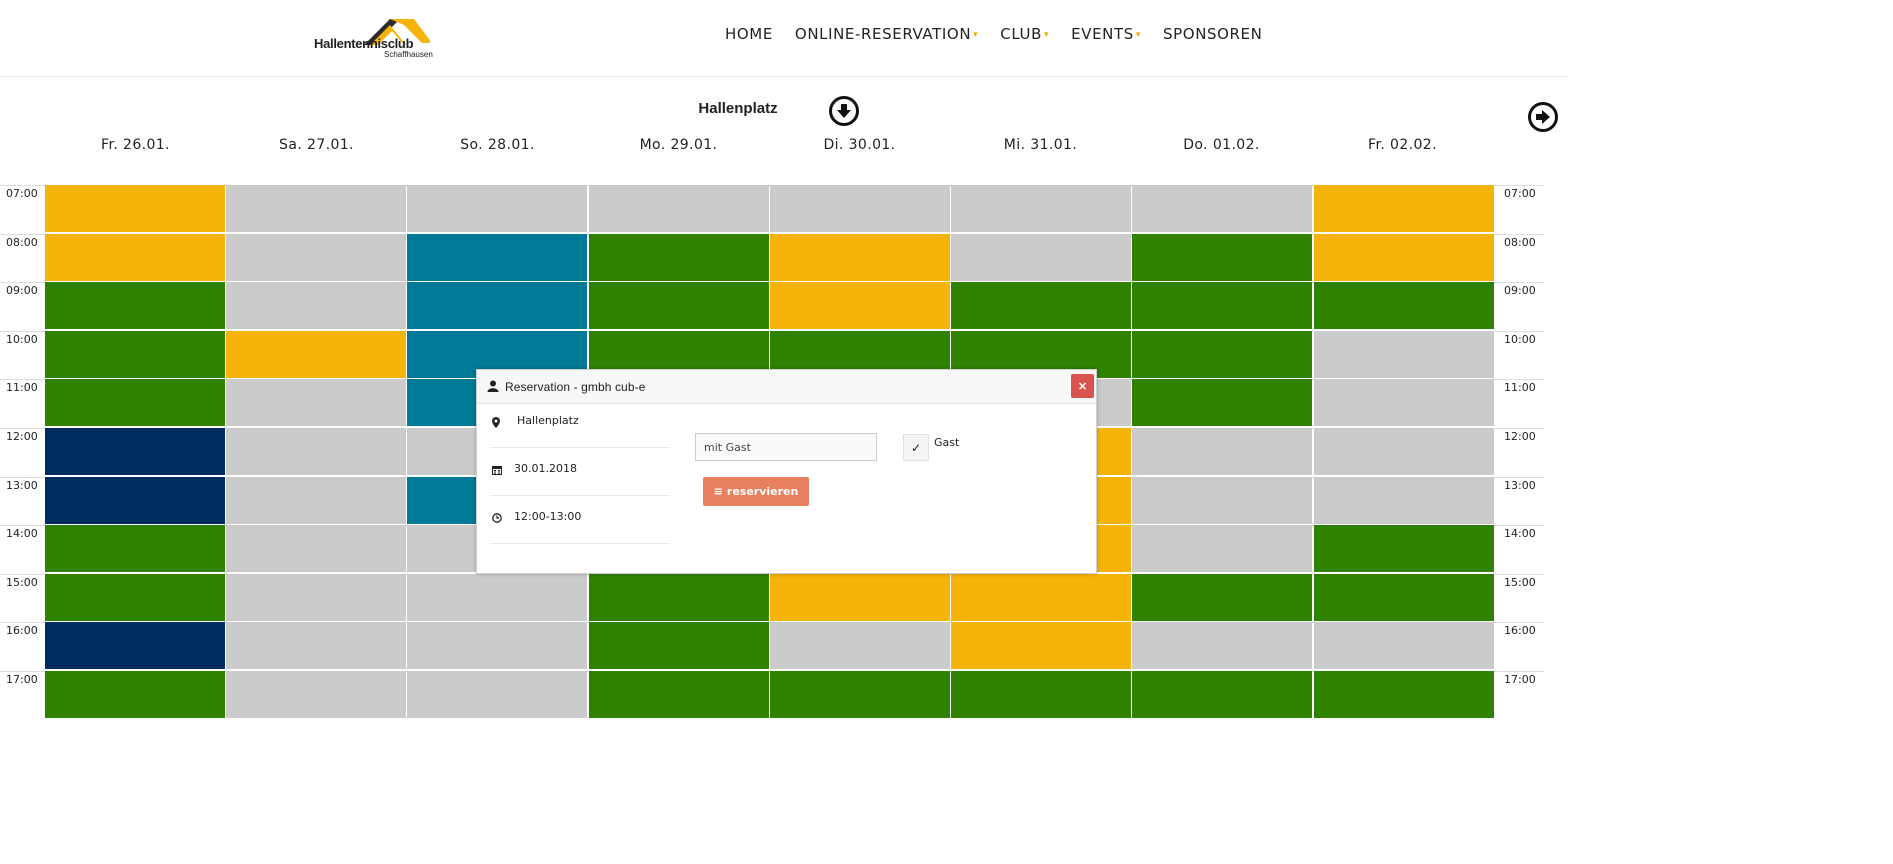  What do you see at coordinates (786, 447) in the screenshot?
I see `guest-input` at bounding box center [786, 447].